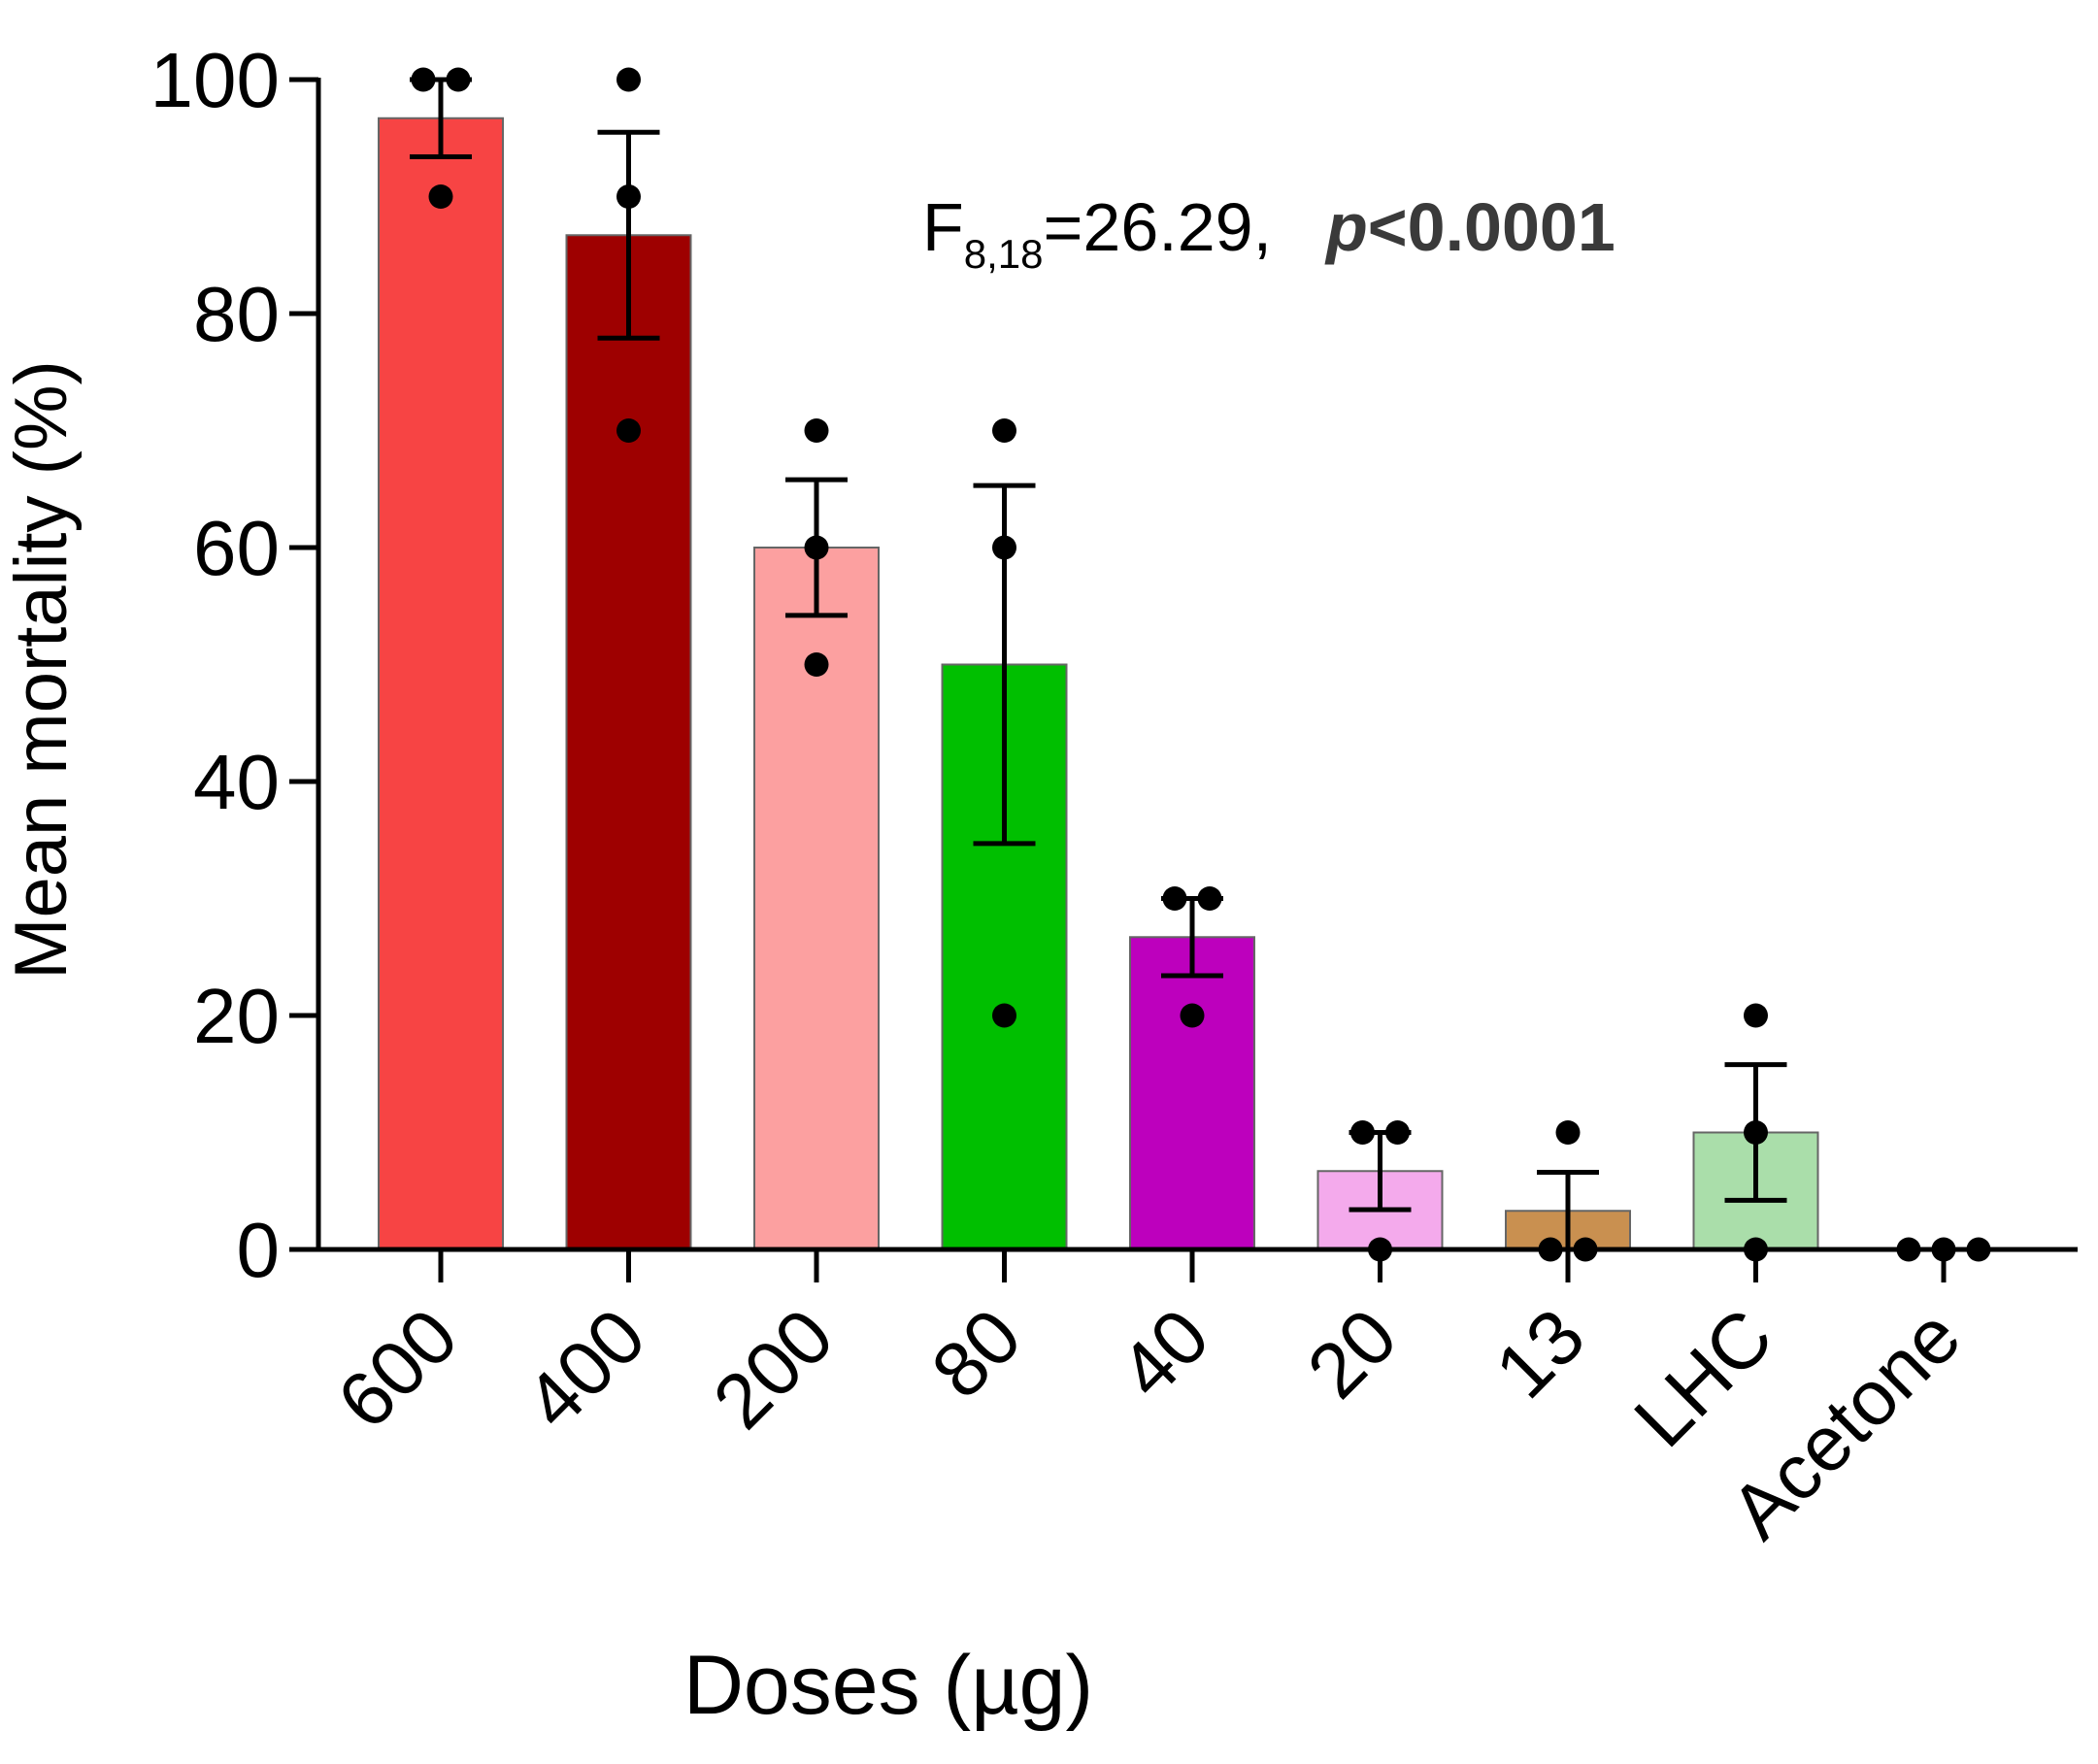  I want to click on x-tick-label: 13, so click(1540, 1353).